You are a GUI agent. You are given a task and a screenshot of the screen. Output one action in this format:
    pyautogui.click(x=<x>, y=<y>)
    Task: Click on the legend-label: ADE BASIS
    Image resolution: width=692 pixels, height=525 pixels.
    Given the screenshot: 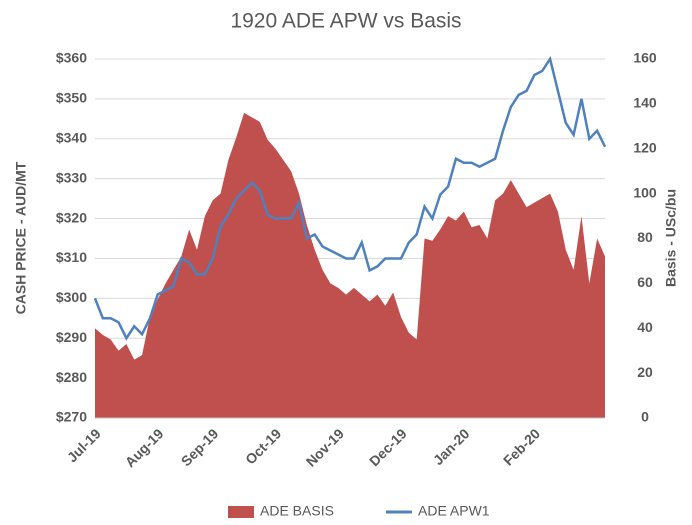 What is the action you would take?
    pyautogui.click(x=297, y=511)
    